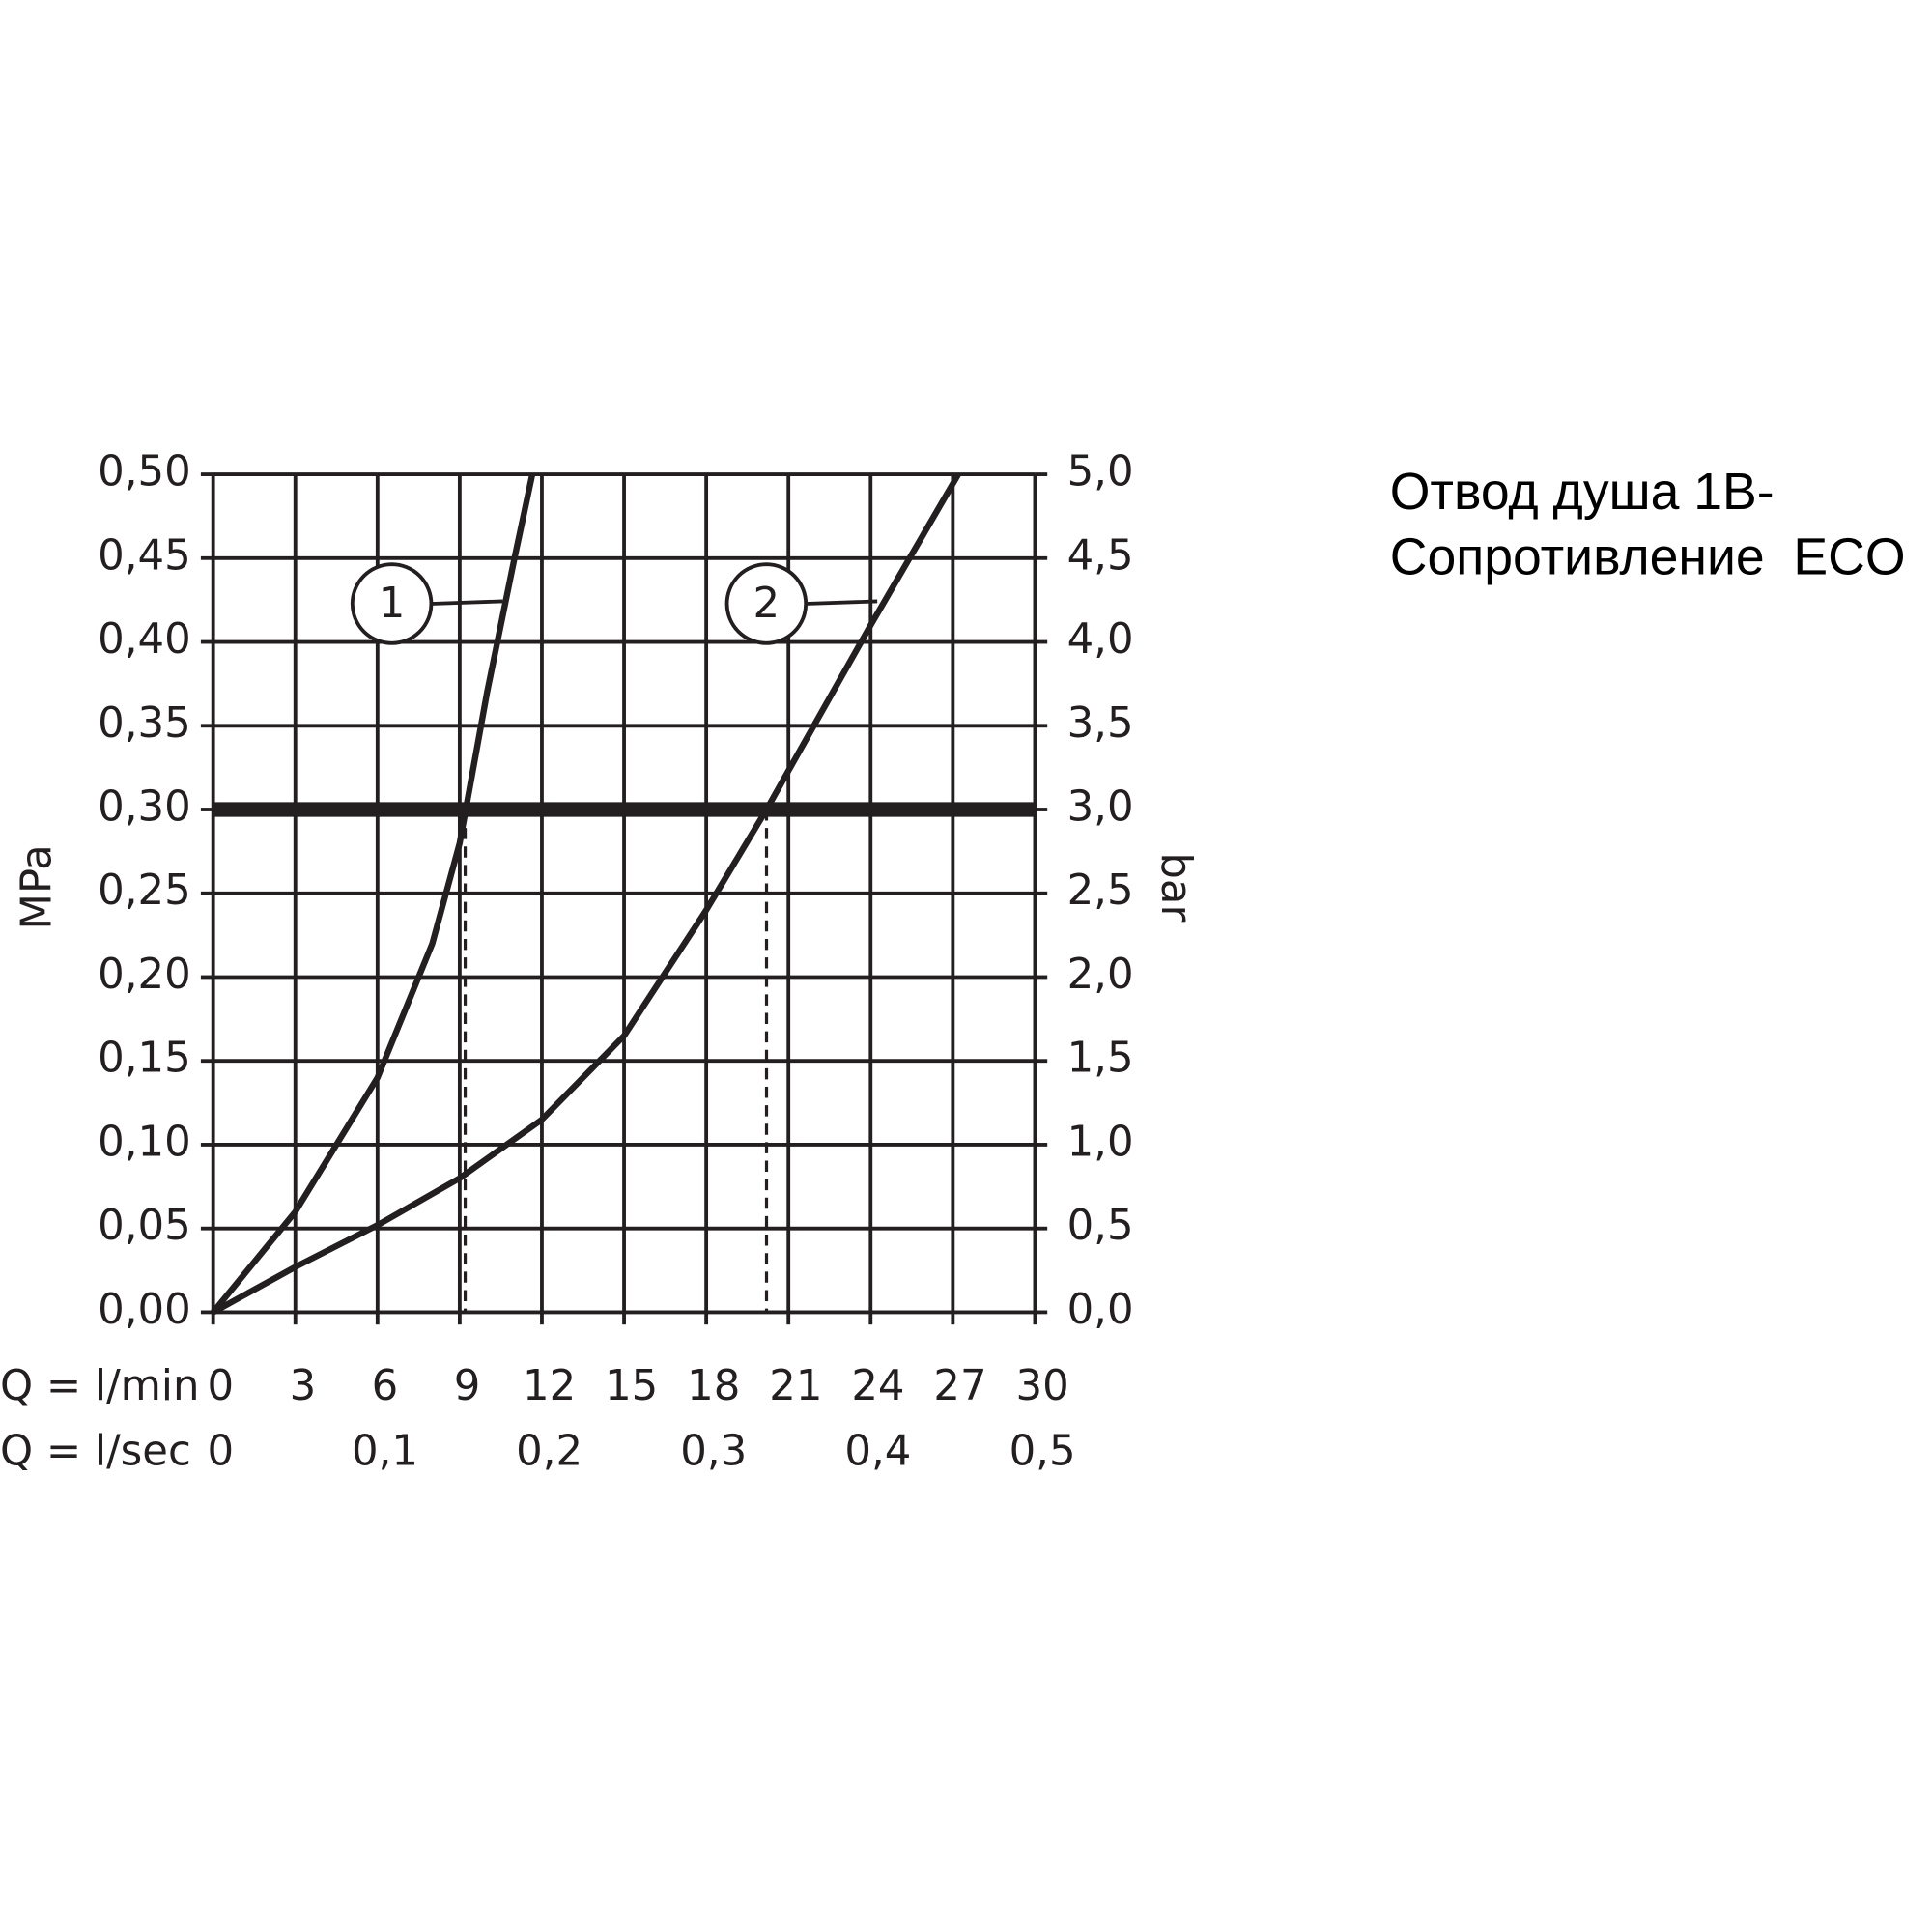  Describe the element at coordinates (37, 886) in the screenshot. I see `y-axis-label: MPa` at that location.